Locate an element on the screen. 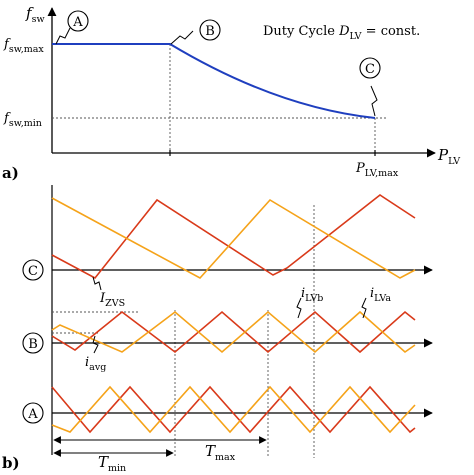 This screenshot has width=474, height=475. tmax-label: Tmax is located at coordinates (220, 452).